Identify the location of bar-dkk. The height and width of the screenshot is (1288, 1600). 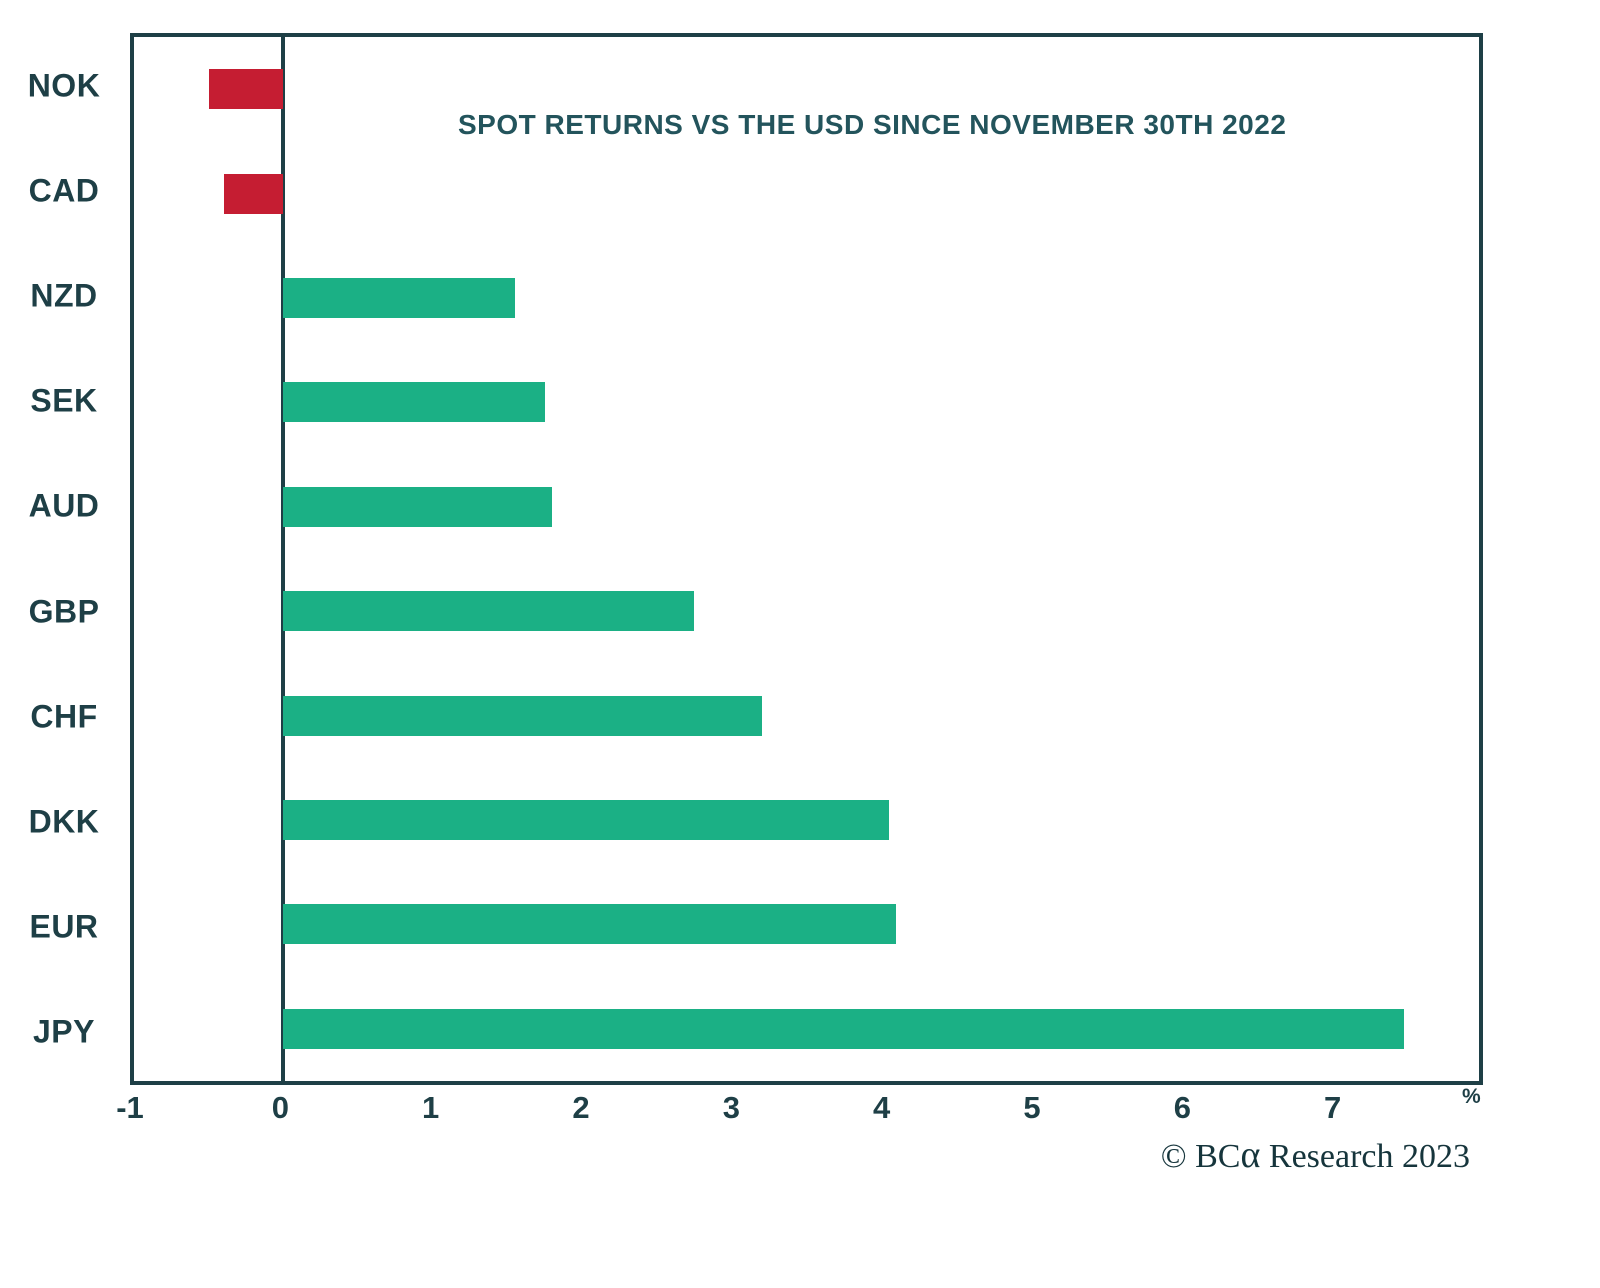
(586, 820).